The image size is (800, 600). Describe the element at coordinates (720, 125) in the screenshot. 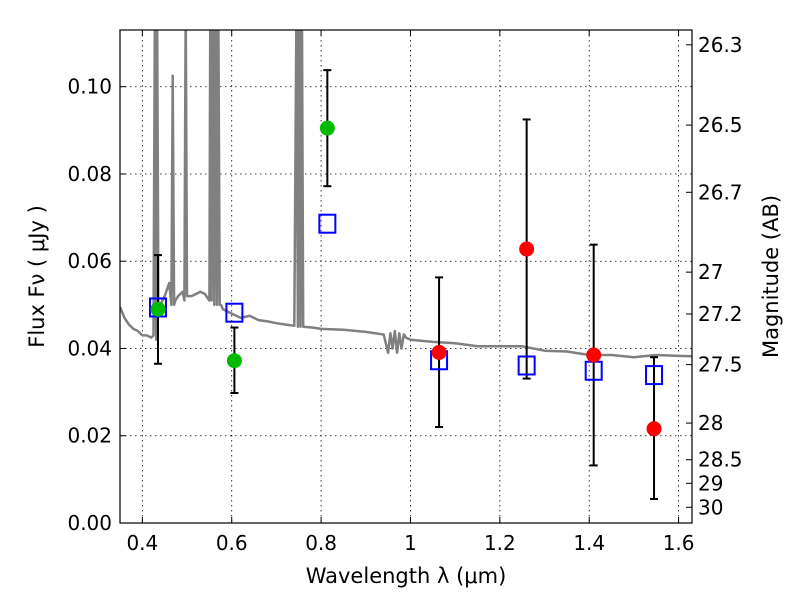

I see `y2-tick-label: 26.5` at that location.